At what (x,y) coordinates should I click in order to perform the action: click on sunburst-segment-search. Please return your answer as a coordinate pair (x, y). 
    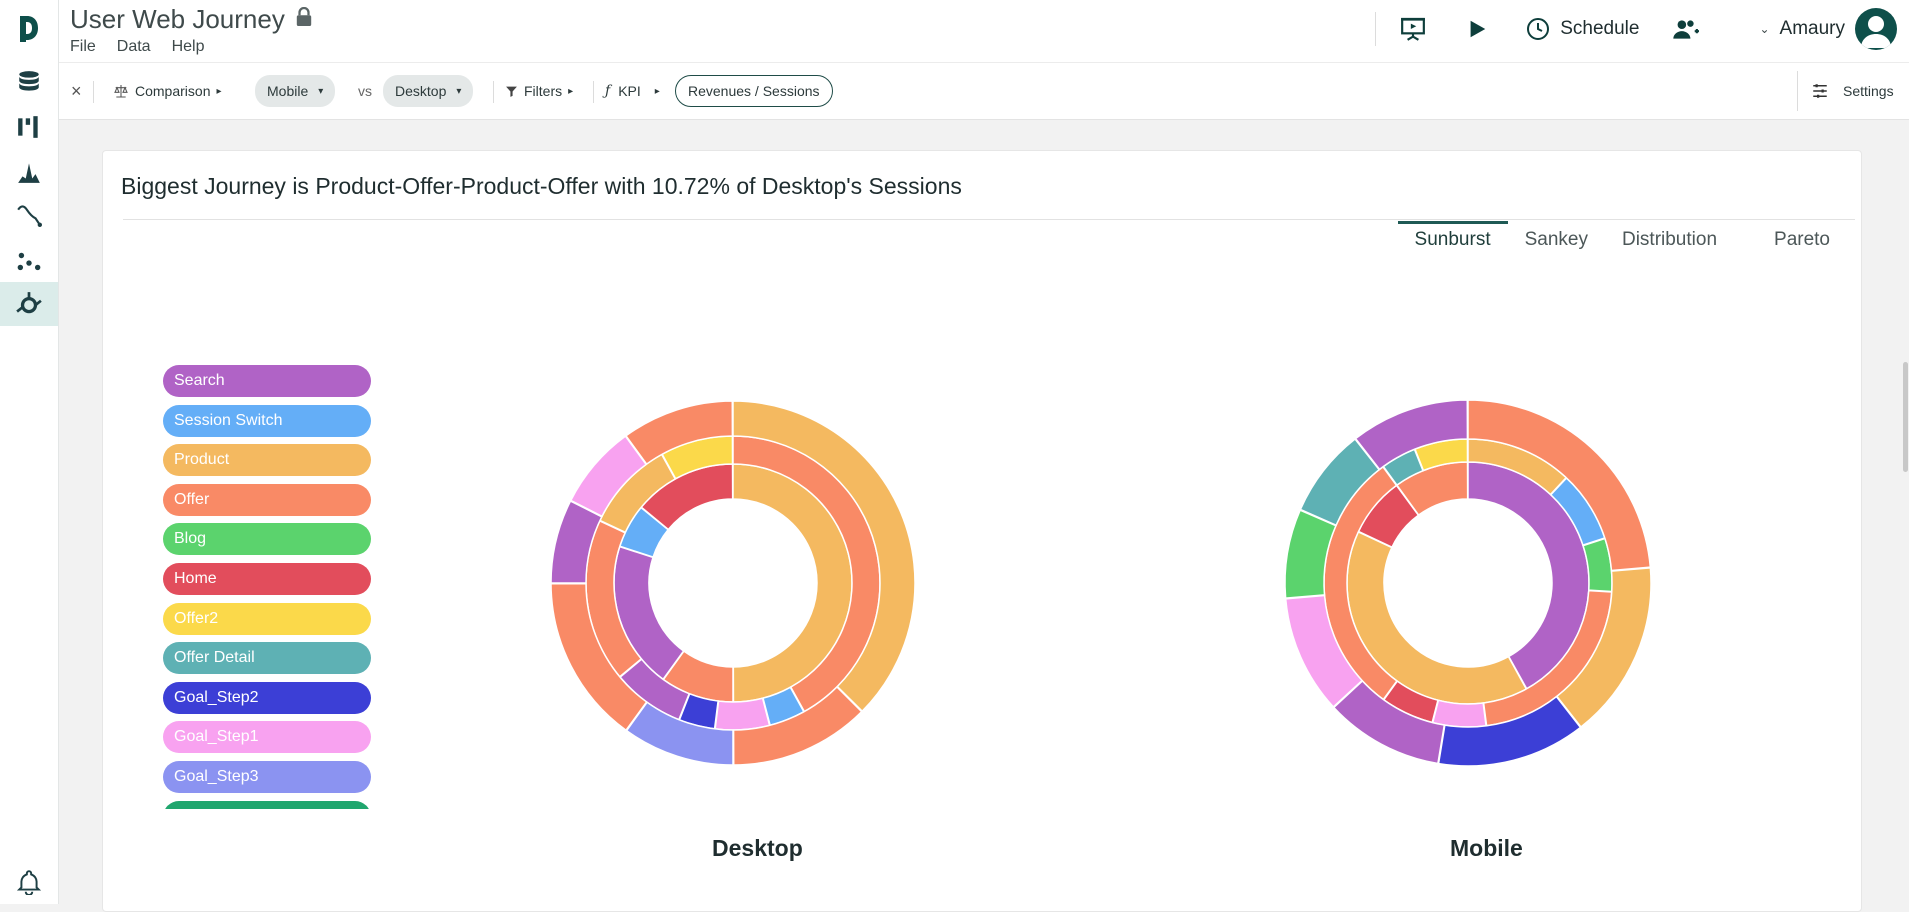
    Looking at the image, I should click on (1411, 435).